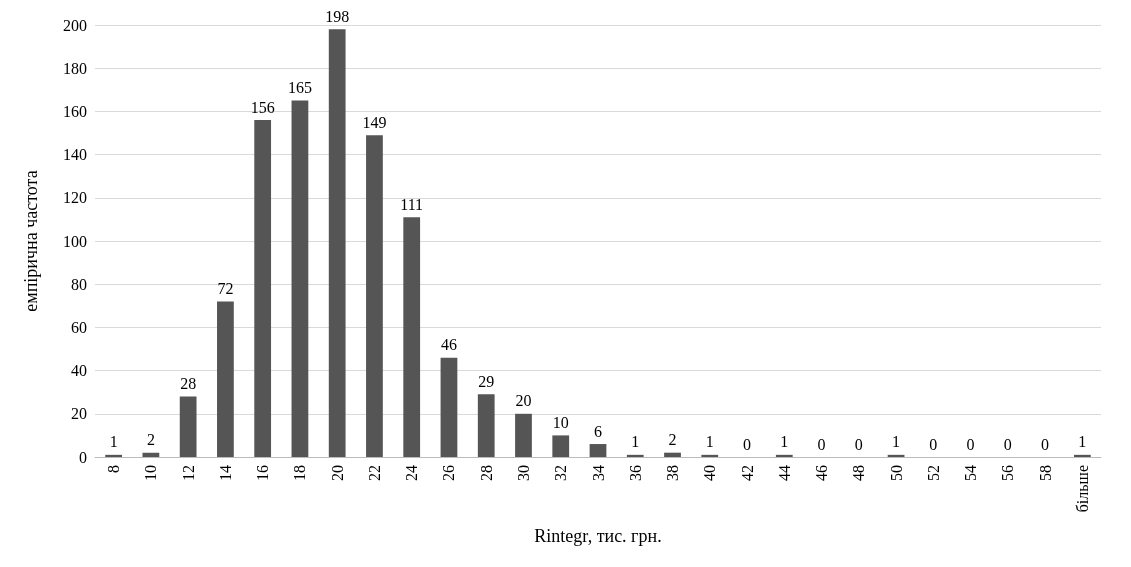 The image size is (1131, 567). What do you see at coordinates (79, 414) in the screenshot?
I see `y-tick-label: 20` at bounding box center [79, 414].